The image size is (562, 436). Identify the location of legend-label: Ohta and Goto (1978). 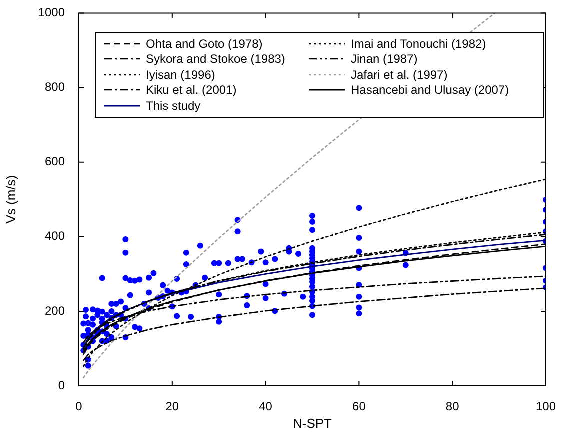
(204, 43).